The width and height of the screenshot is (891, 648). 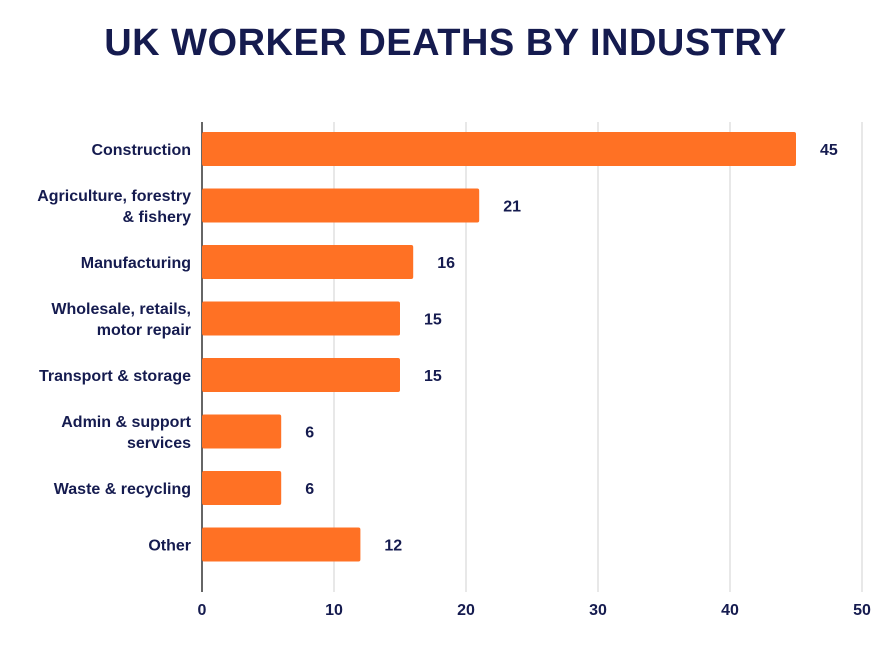 What do you see at coordinates (122, 489) in the screenshot?
I see `category-label: Waste & recycling` at bounding box center [122, 489].